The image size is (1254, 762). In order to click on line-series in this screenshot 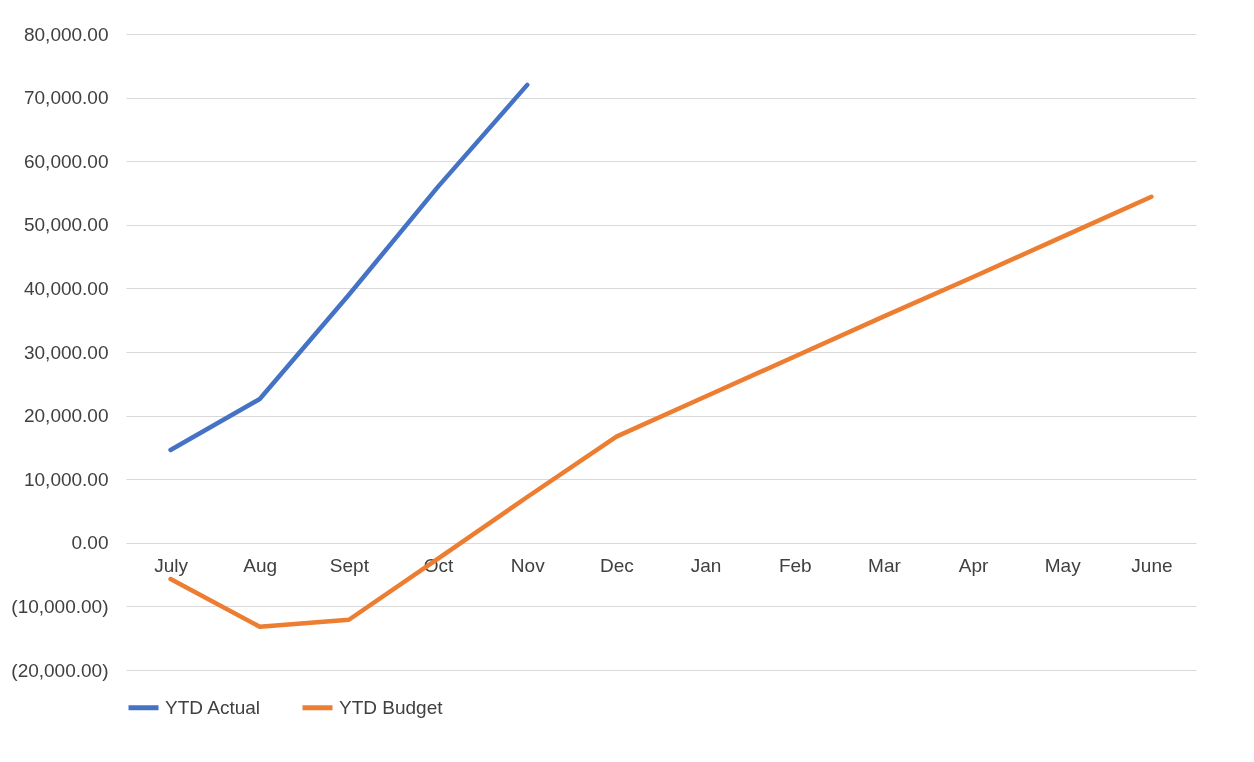, I will do `click(349, 267)`.